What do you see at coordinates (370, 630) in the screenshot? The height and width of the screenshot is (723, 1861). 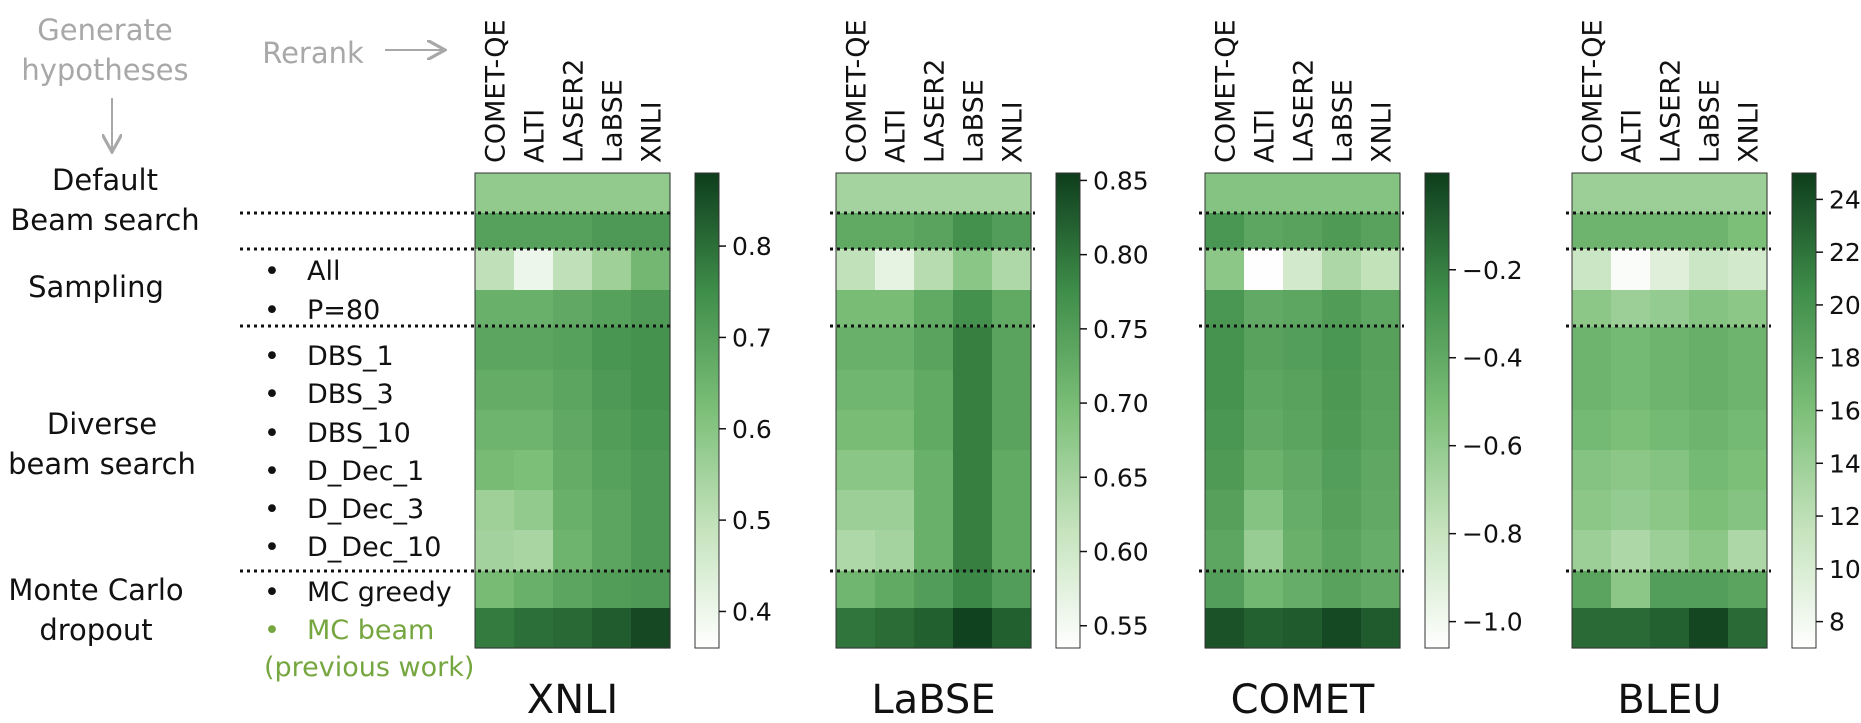 I see `method-label: MC beam` at bounding box center [370, 630].